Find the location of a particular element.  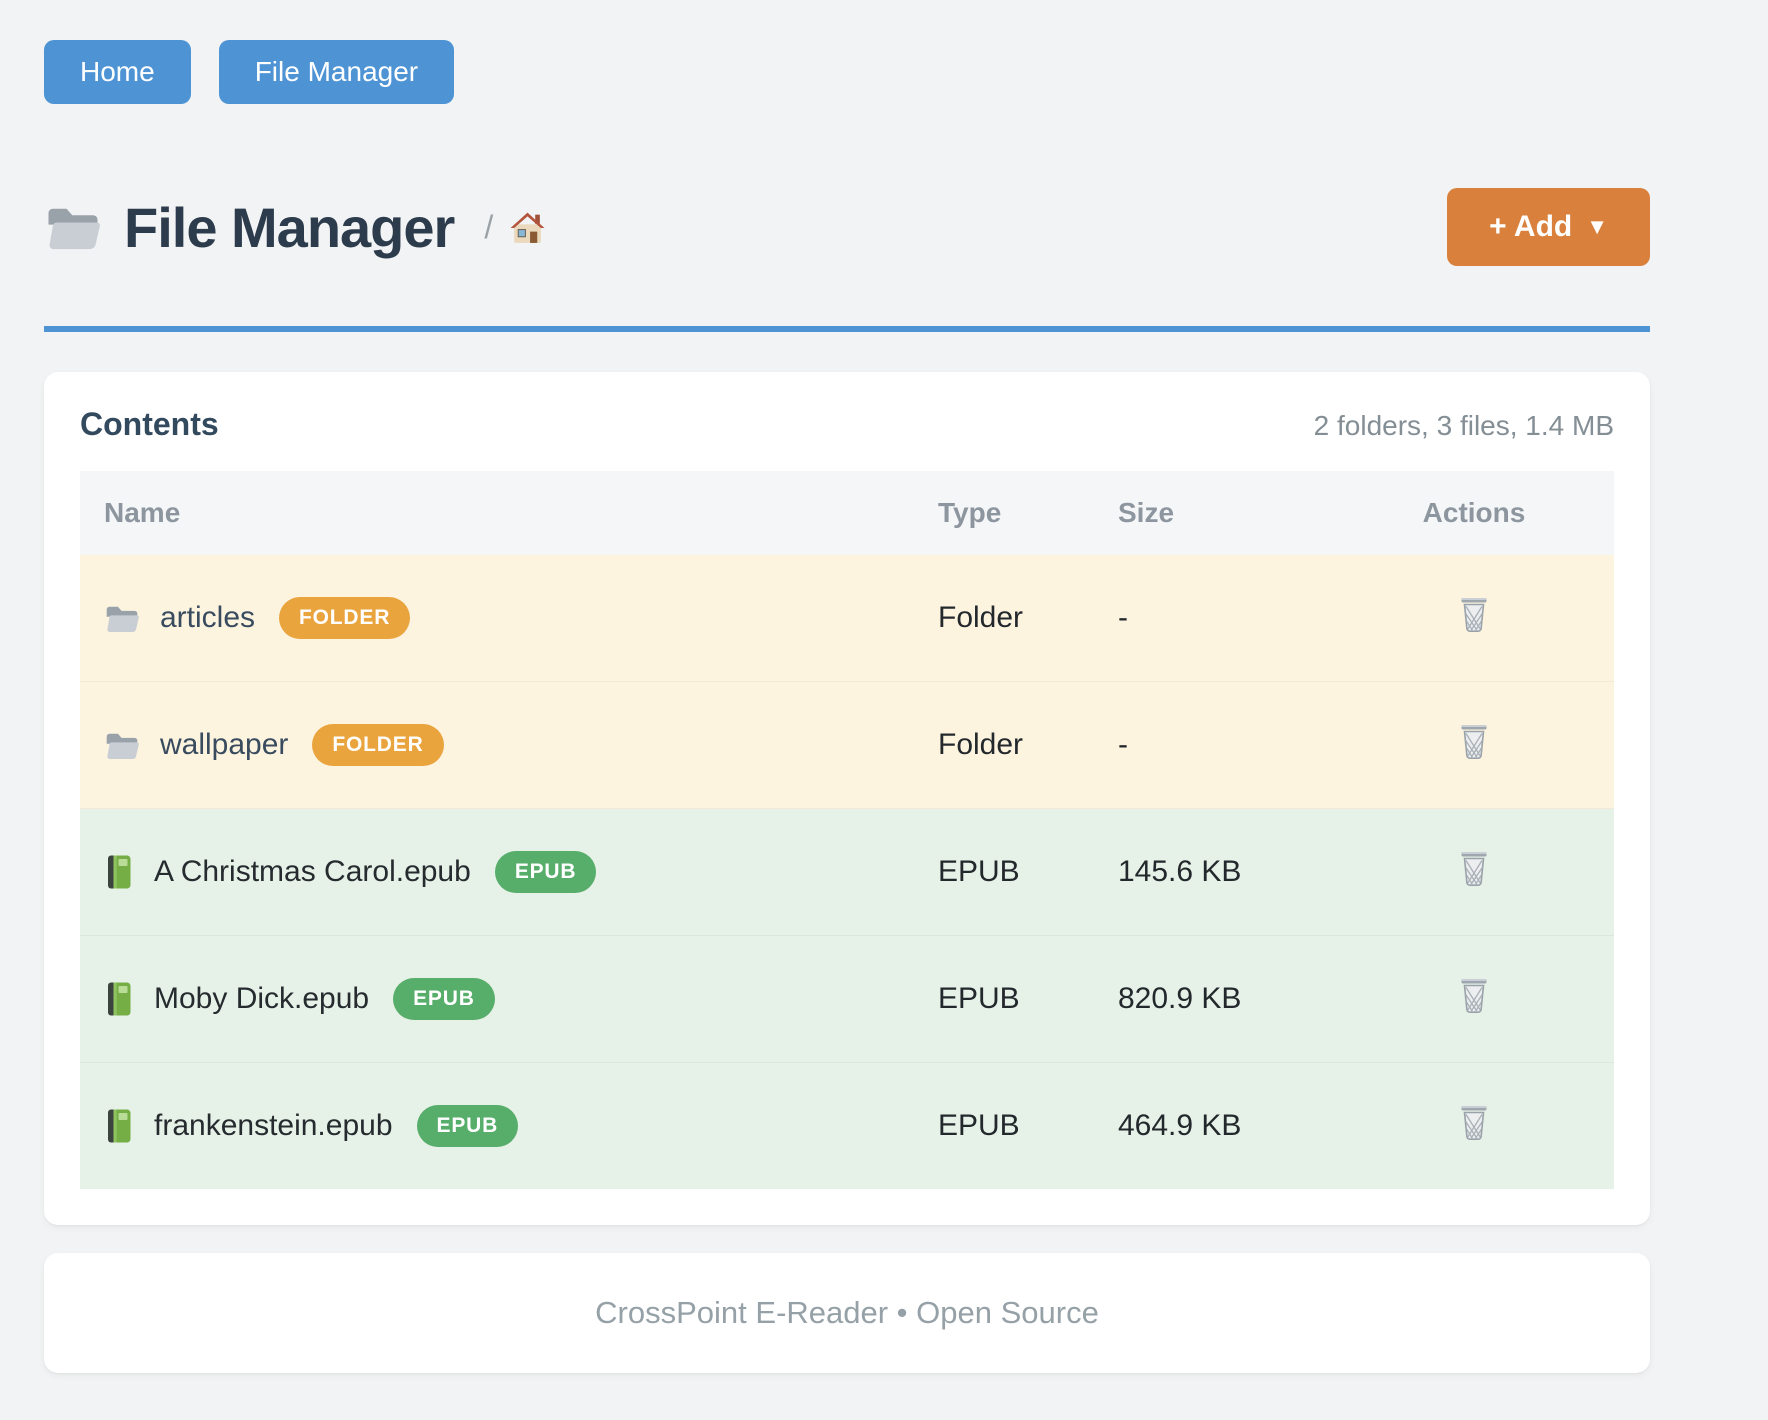

chevron-down-icon: ▼ is located at coordinates (1597, 226).